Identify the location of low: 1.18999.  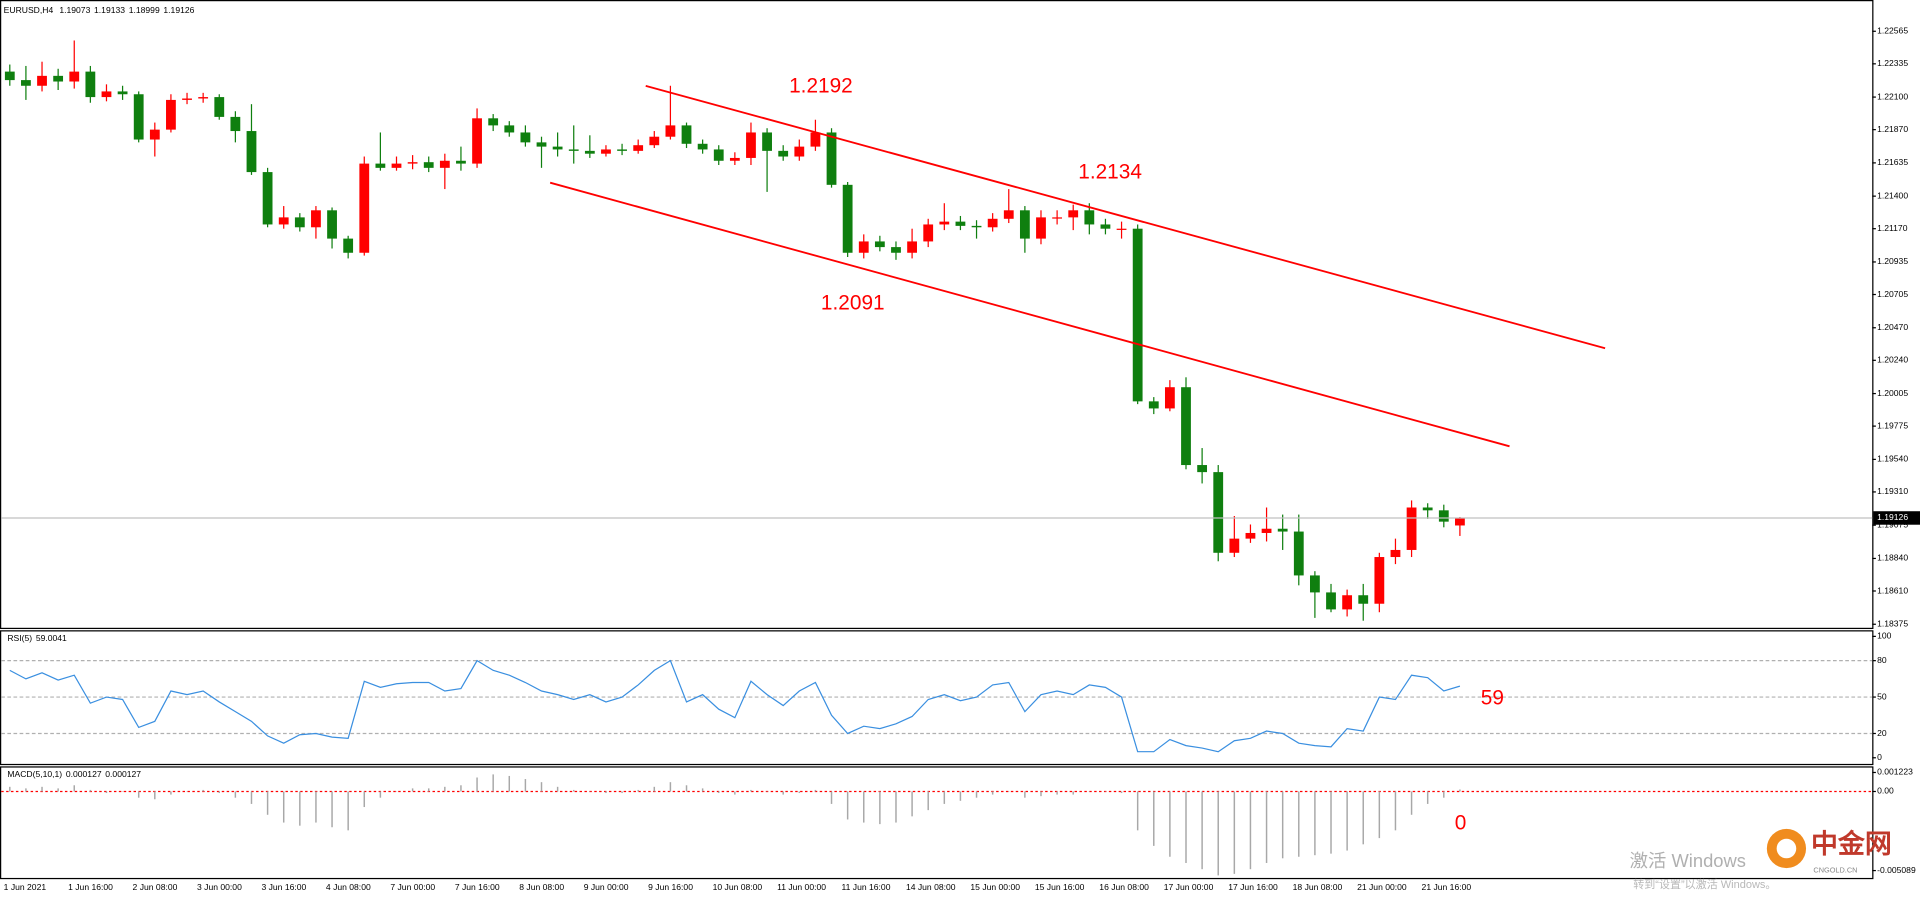
(144, 10).